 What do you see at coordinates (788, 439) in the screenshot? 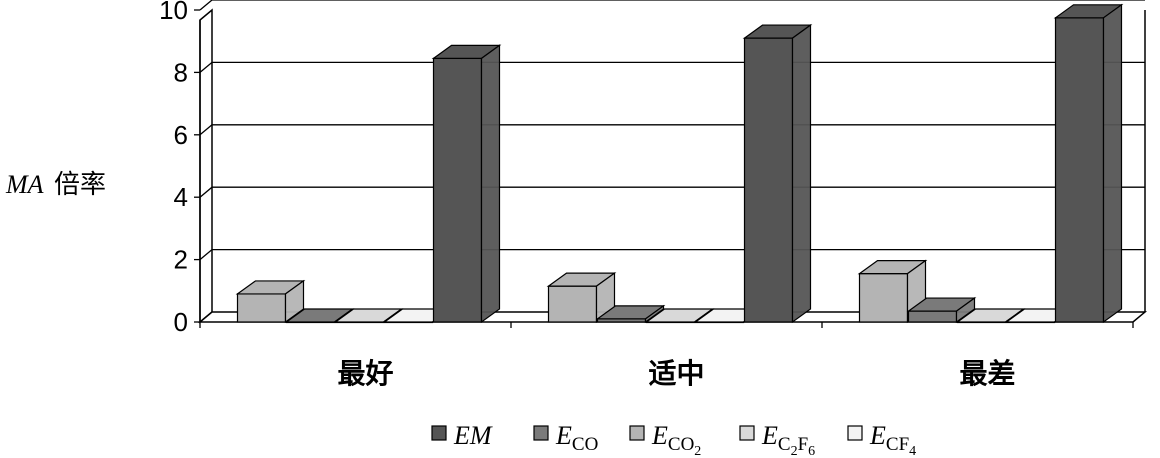
I see `legend-entry: EC2F6` at bounding box center [788, 439].